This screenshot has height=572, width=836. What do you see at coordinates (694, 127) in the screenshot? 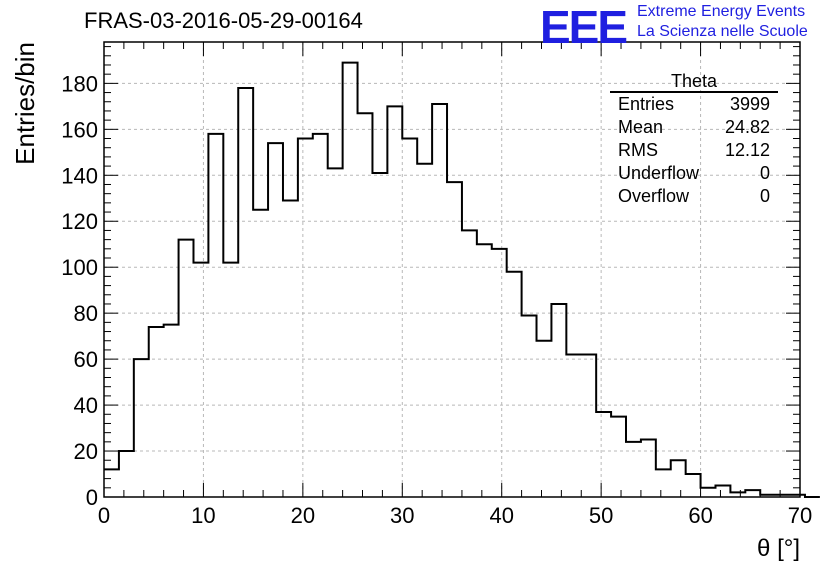
I see `stats-row-mean: Mean 24.82` at bounding box center [694, 127].